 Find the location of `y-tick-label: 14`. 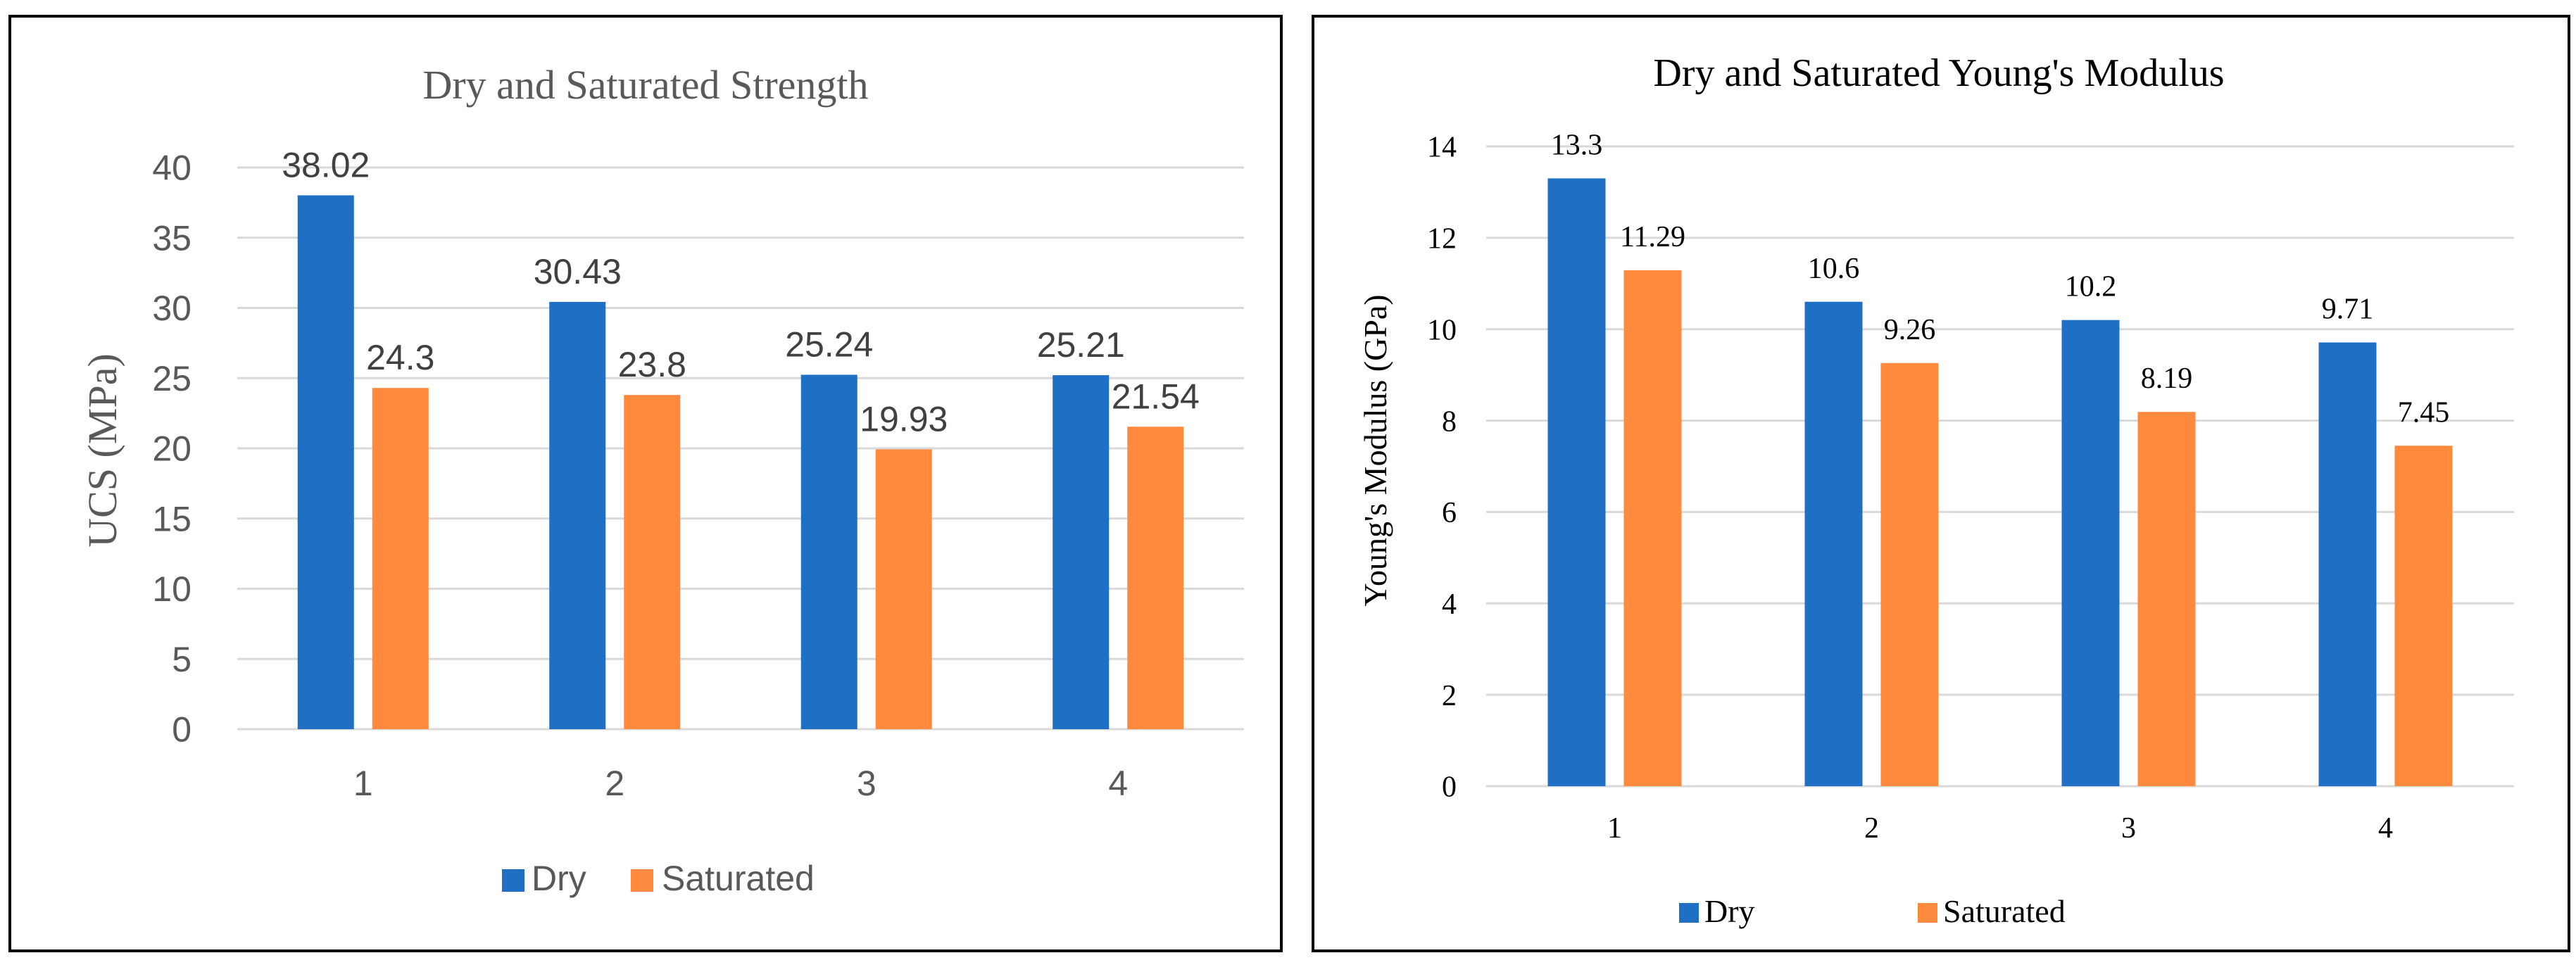

y-tick-label: 14 is located at coordinates (1442, 148).